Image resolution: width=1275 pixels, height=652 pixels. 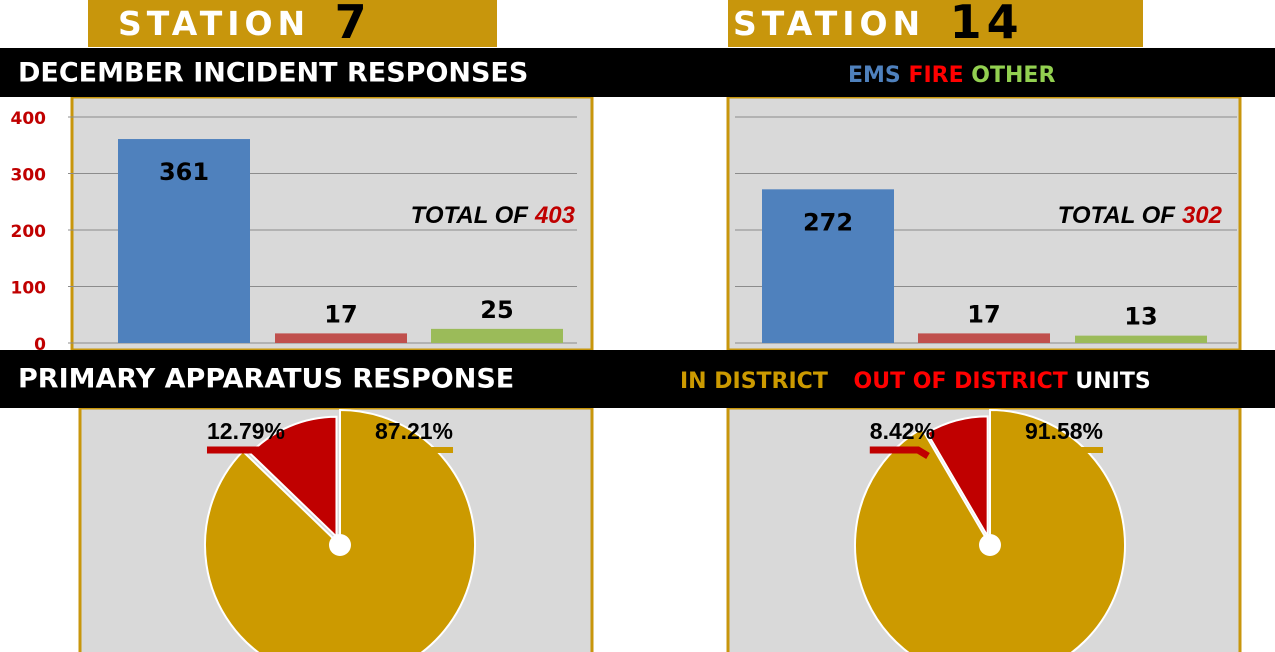 I want to click on total-annotation: TOTAL OF 302, so click(x=1140, y=215).